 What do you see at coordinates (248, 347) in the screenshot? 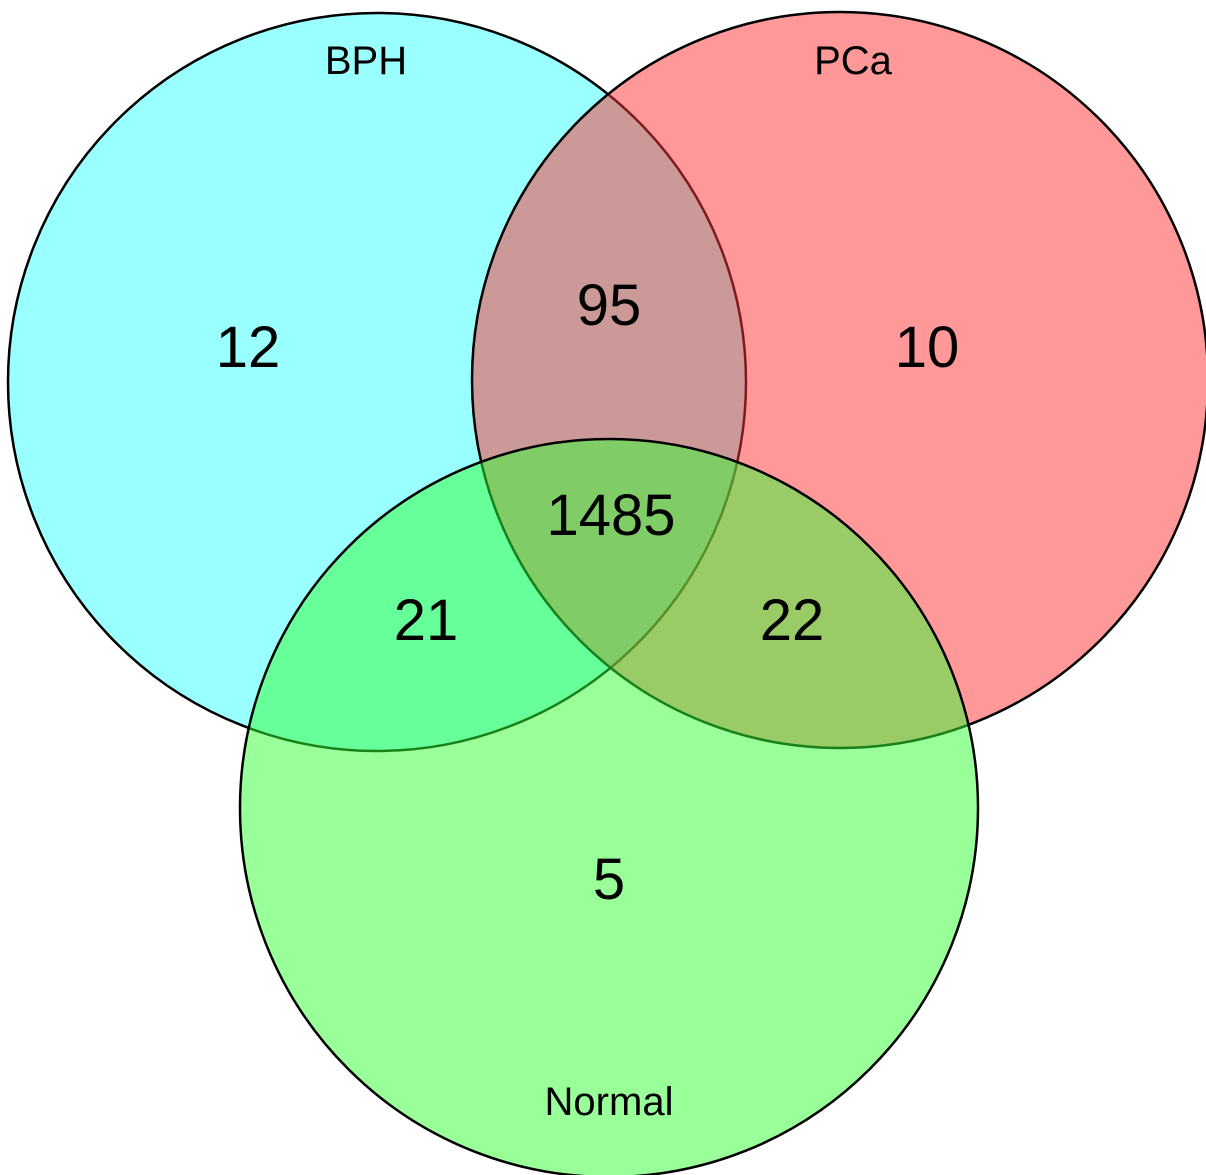
I see `count-bph-only: 12` at bounding box center [248, 347].